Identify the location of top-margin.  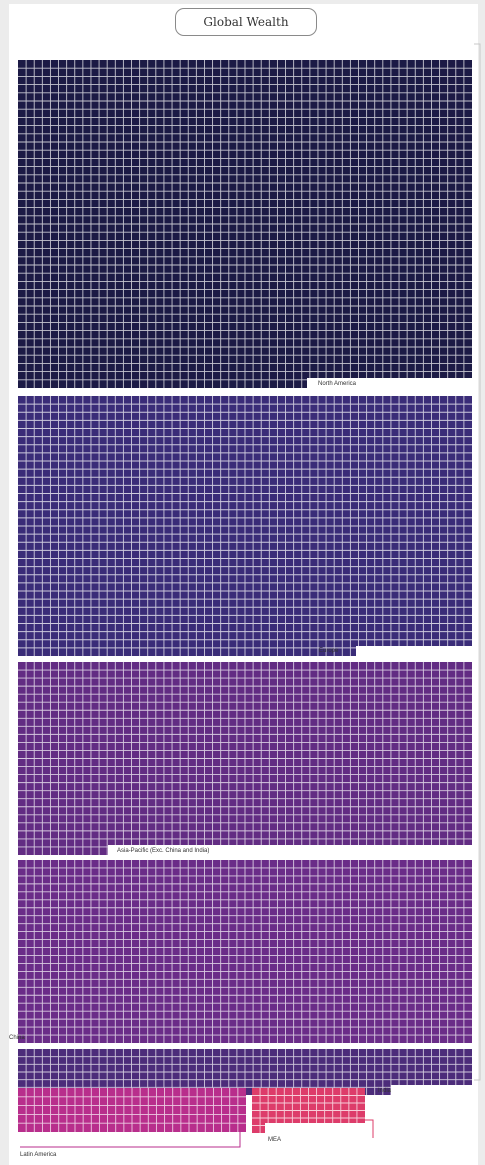
(242, 2).